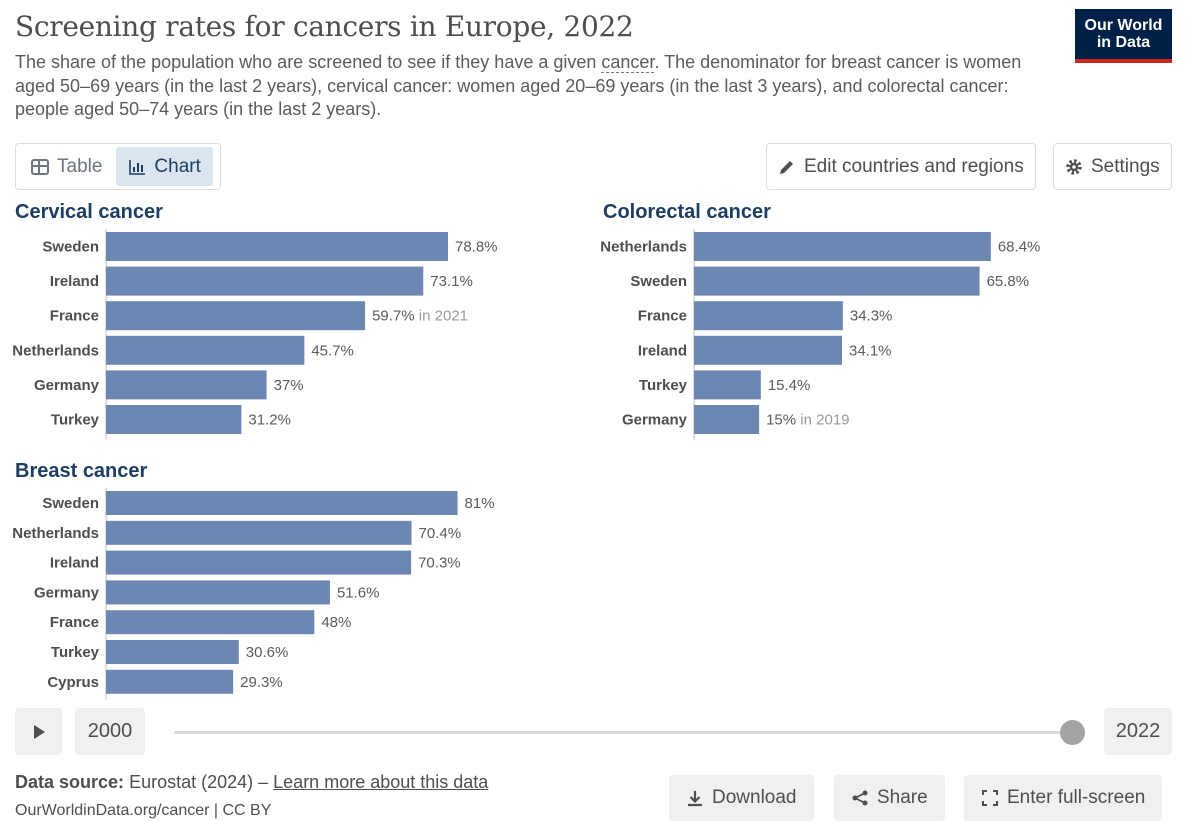 The height and width of the screenshot is (821, 1185). What do you see at coordinates (74, 622) in the screenshot?
I see `breast-cancer-label-france: France` at bounding box center [74, 622].